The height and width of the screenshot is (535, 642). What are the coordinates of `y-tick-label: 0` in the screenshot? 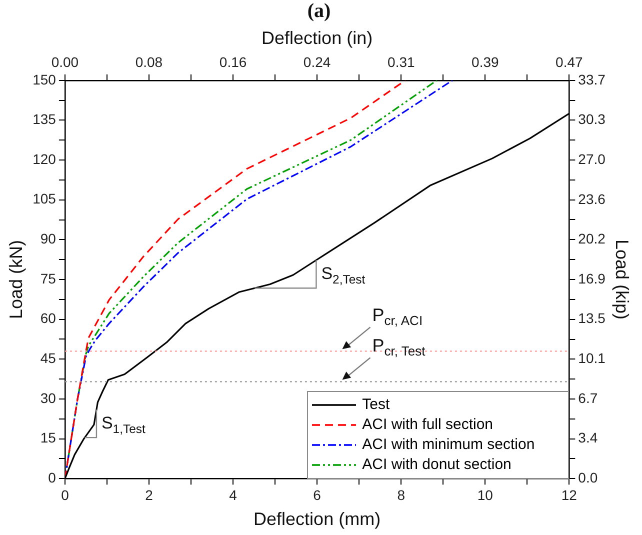 It's located at (52, 477).